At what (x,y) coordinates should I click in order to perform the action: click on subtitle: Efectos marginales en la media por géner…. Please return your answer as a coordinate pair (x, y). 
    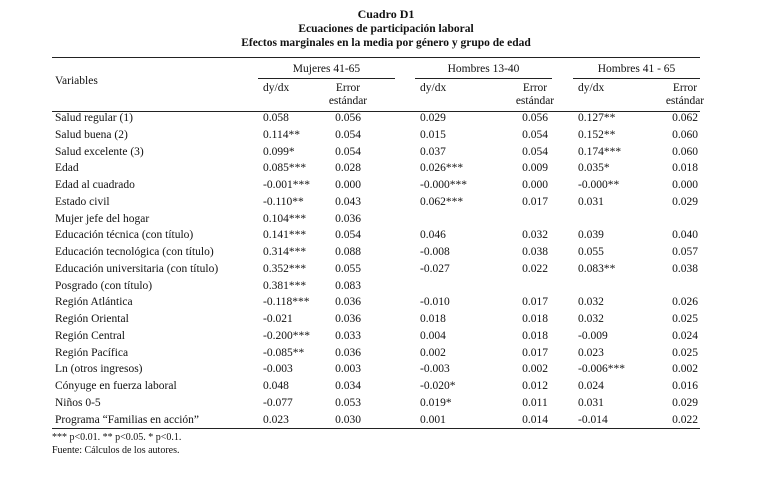
    Looking at the image, I should click on (386, 43).